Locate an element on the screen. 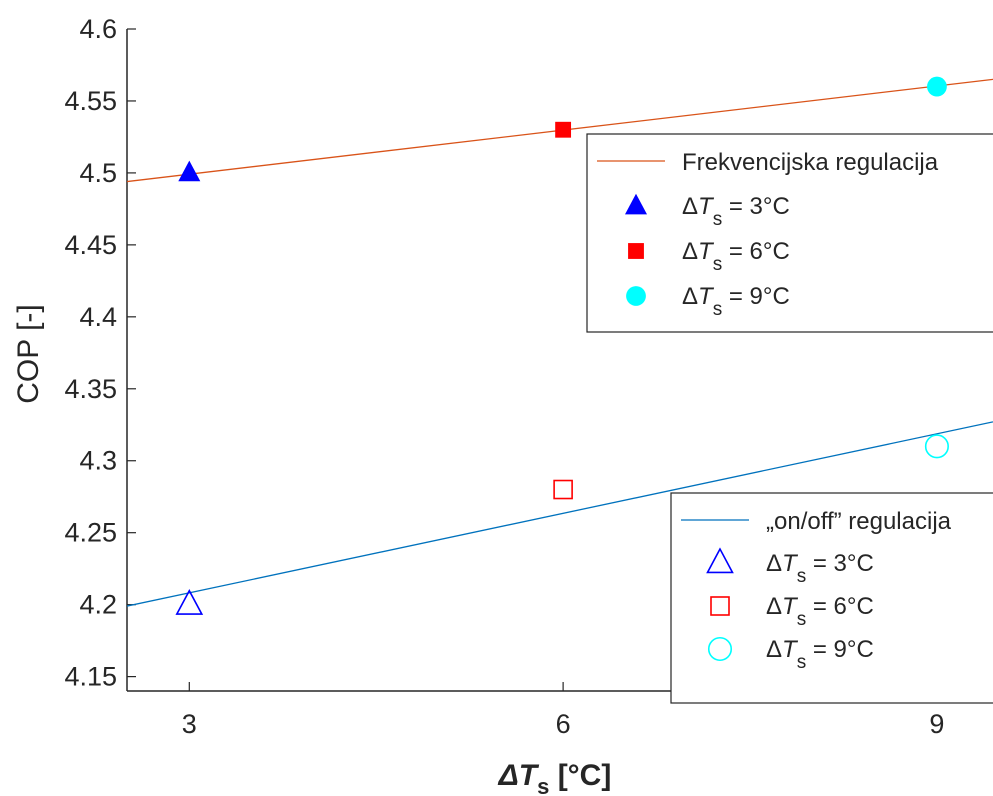 This screenshot has height=796, width=993. y-tick-label: 4.6 is located at coordinates (98, 29).